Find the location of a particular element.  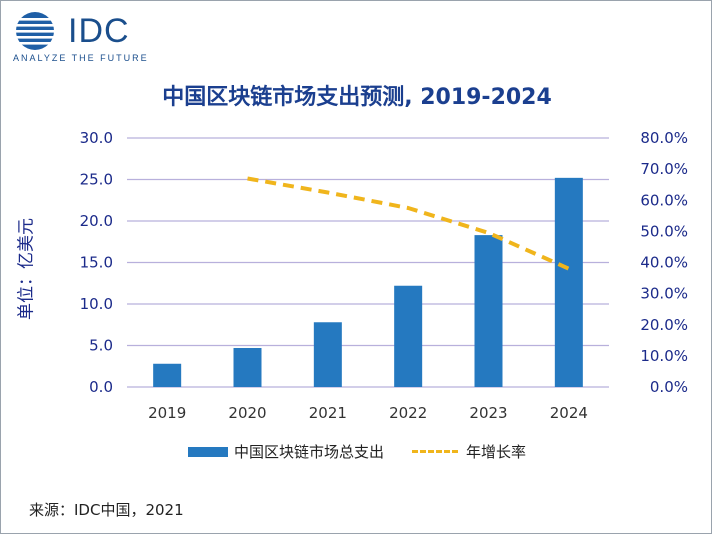

y-right-tick-label: 20.0% is located at coordinates (664, 325).